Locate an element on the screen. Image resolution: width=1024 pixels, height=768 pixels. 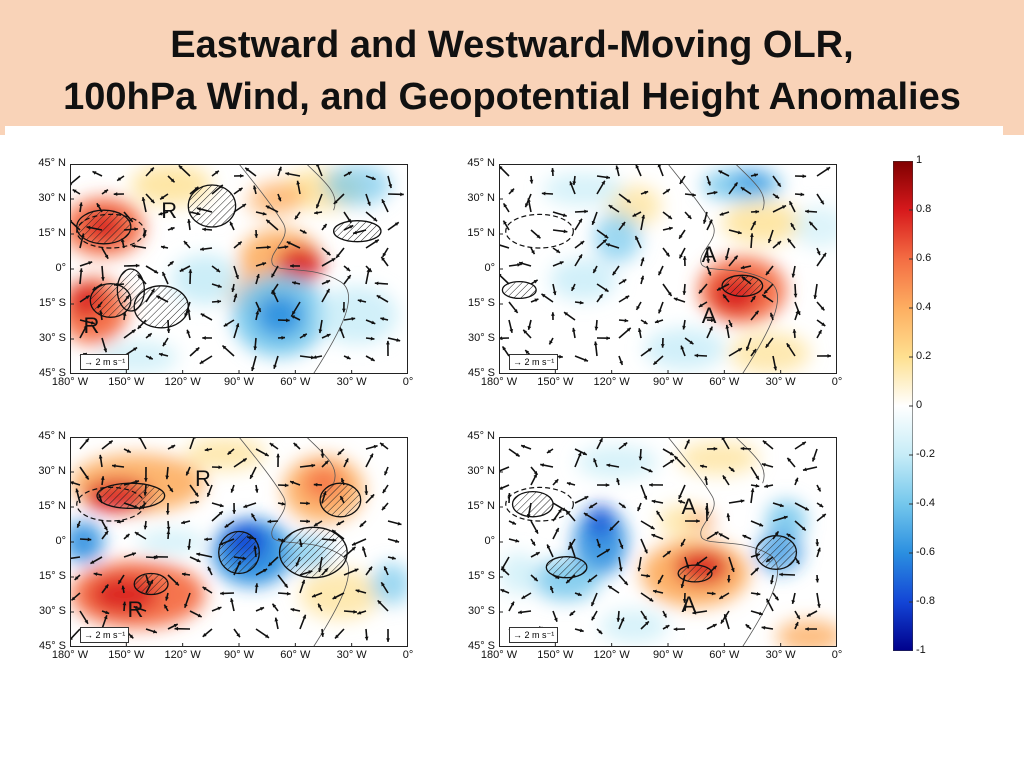
longitude-label: 150° W is located at coordinates (555, 382).